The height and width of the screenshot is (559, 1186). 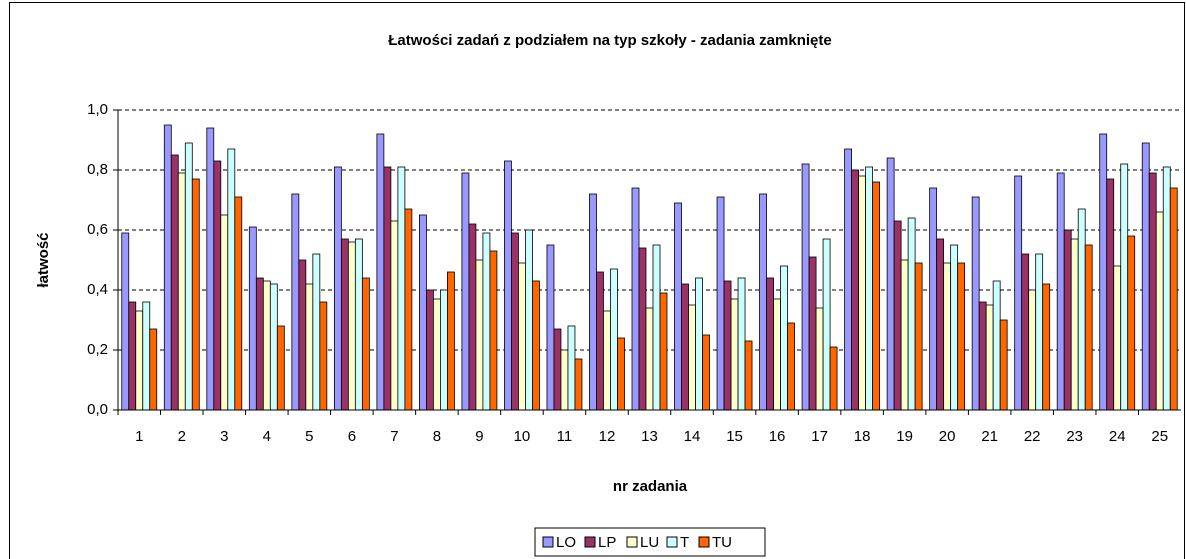 What do you see at coordinates (1074, 436) in the screenshot?
I see `x-tick-label: 23` at bounding box center [1074, 436].